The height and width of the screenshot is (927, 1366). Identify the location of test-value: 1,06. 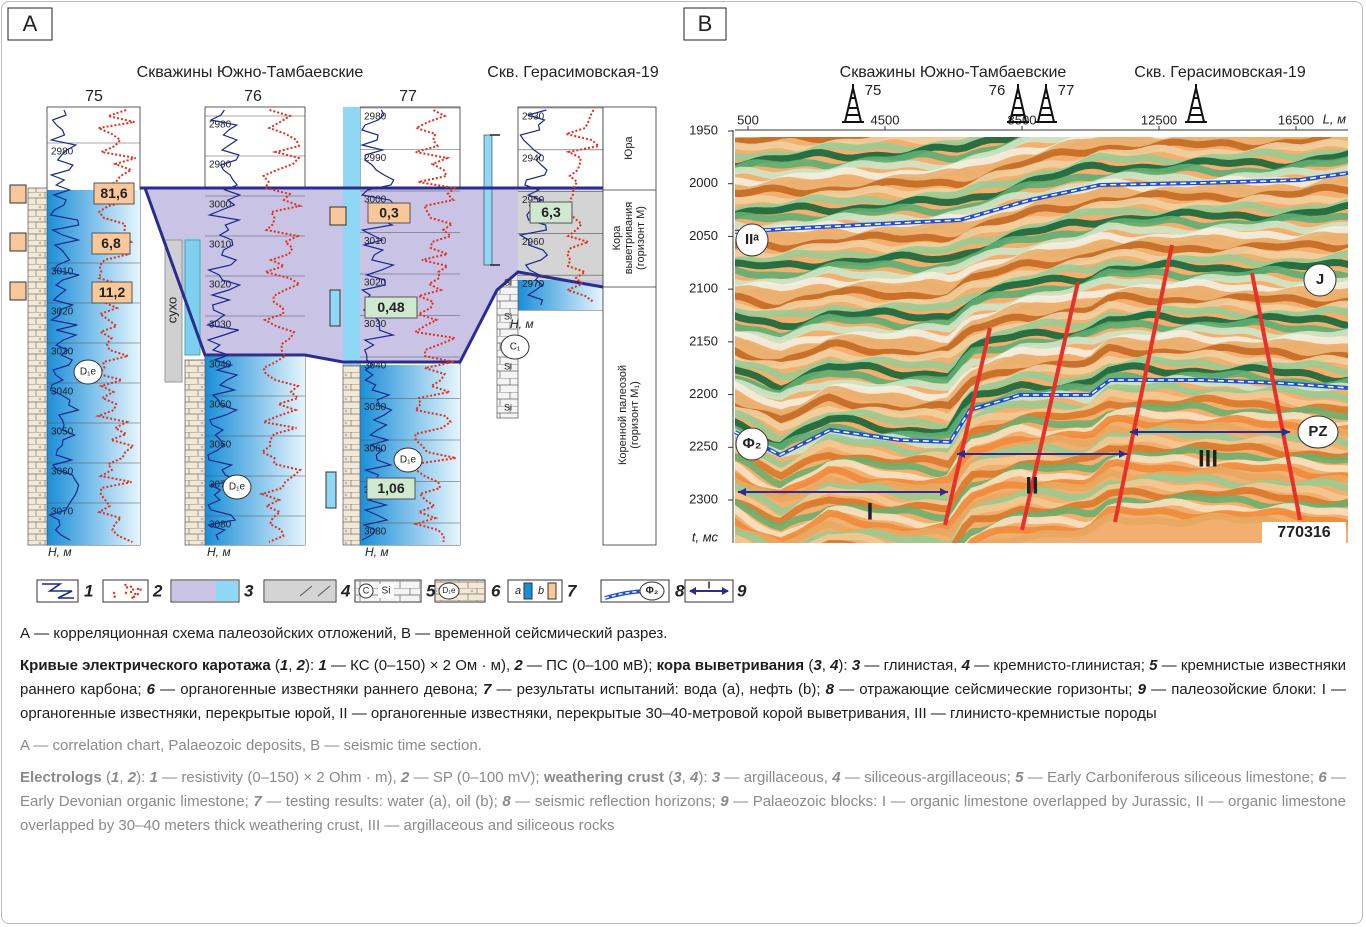
(390, 488).